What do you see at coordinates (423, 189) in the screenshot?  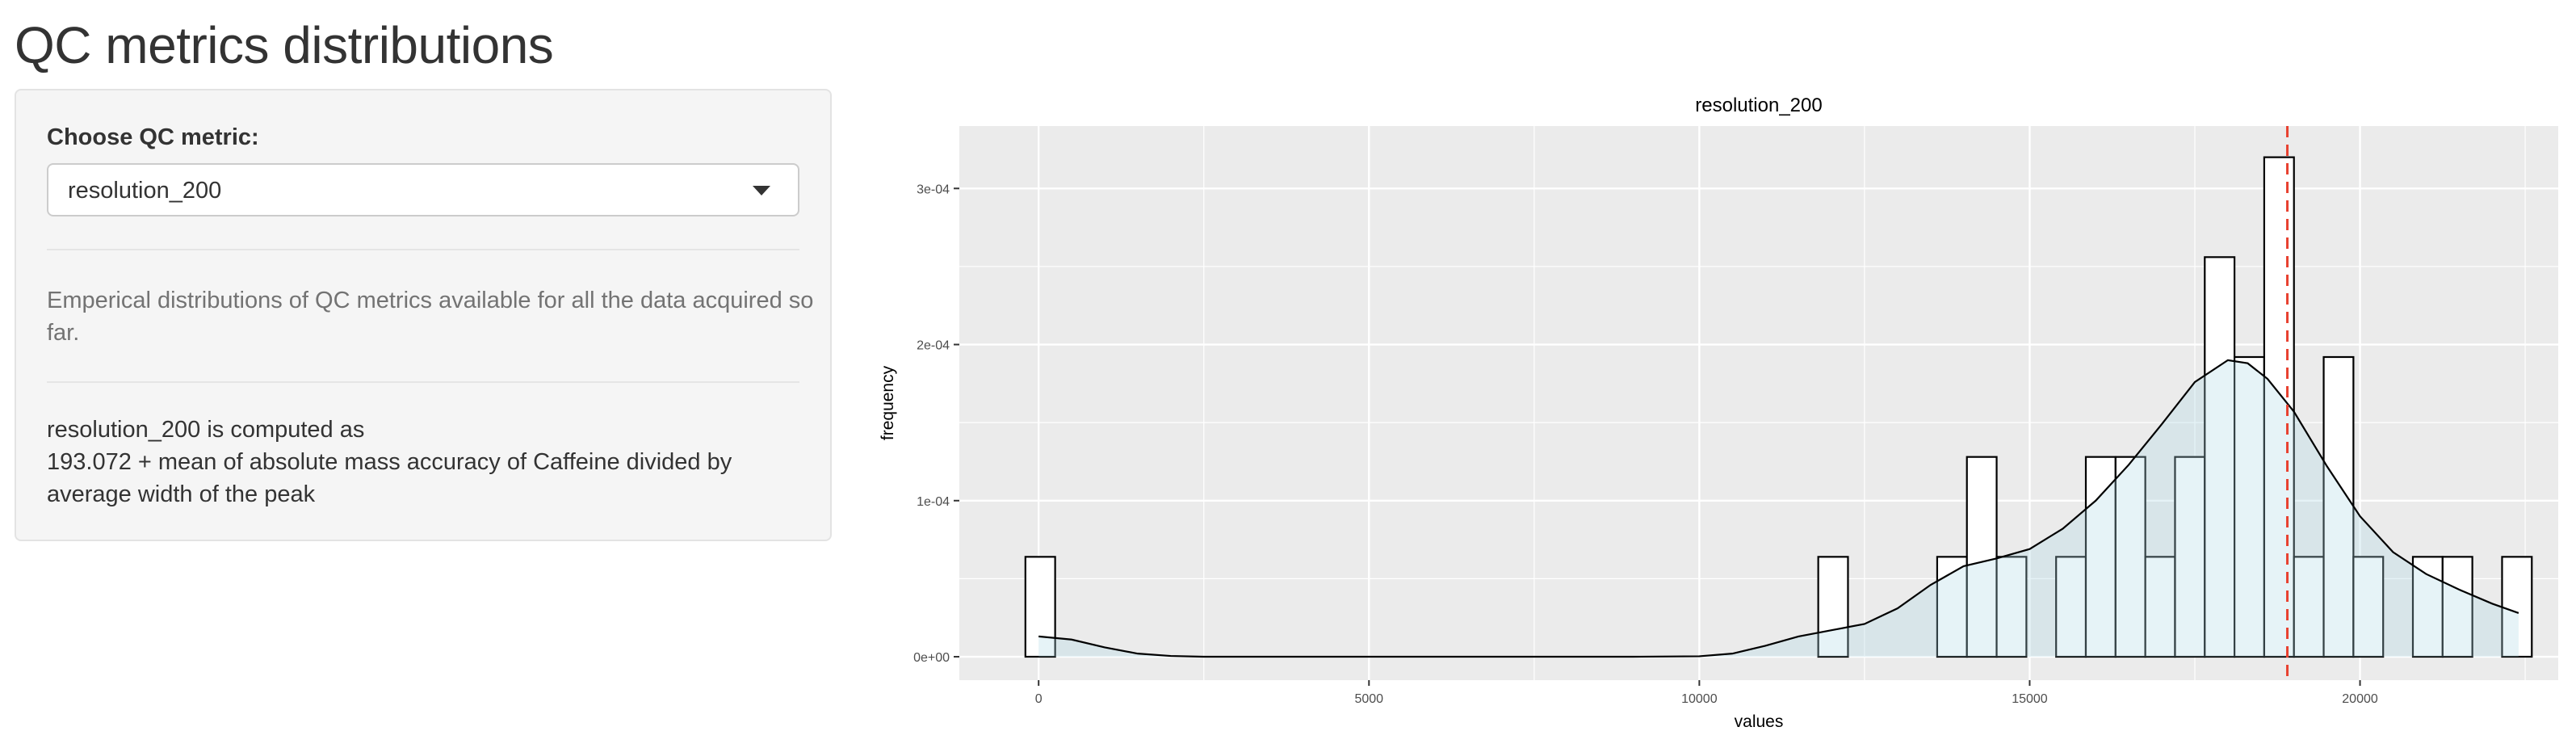 I see `qc-metric-select: resolution_200` at bounding box center [423, 189].